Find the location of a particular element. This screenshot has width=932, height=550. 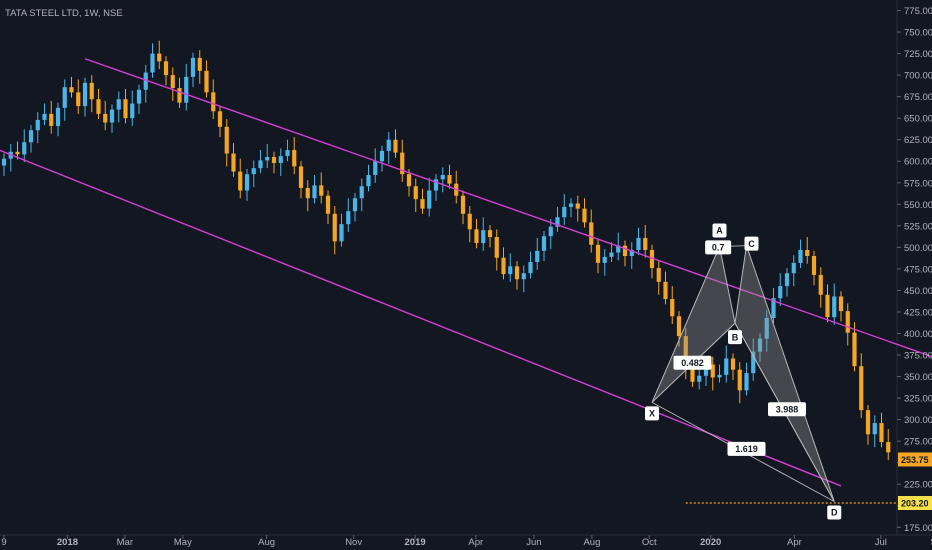

price-label-target: 203.20 is located at coordinates (915, 503).